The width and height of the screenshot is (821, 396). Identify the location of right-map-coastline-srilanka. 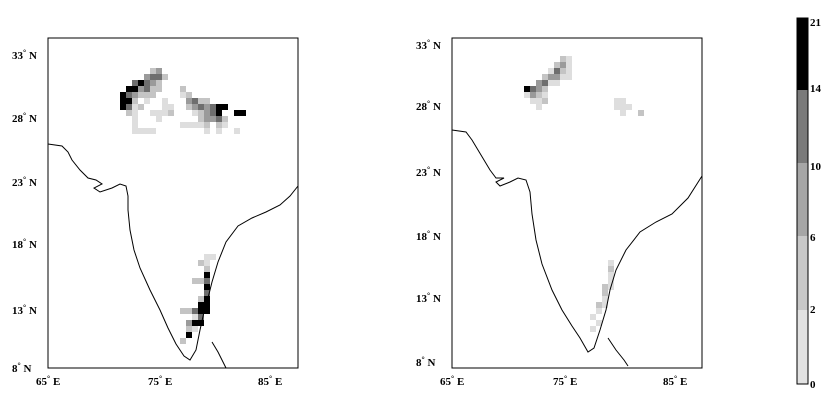
(618, 352).